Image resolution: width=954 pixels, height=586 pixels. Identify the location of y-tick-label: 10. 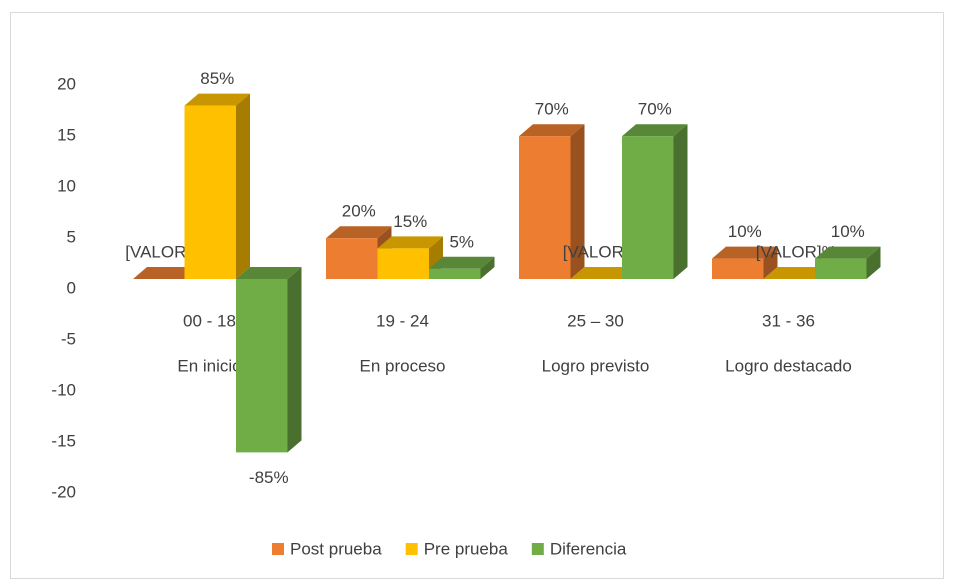
(66, 185).